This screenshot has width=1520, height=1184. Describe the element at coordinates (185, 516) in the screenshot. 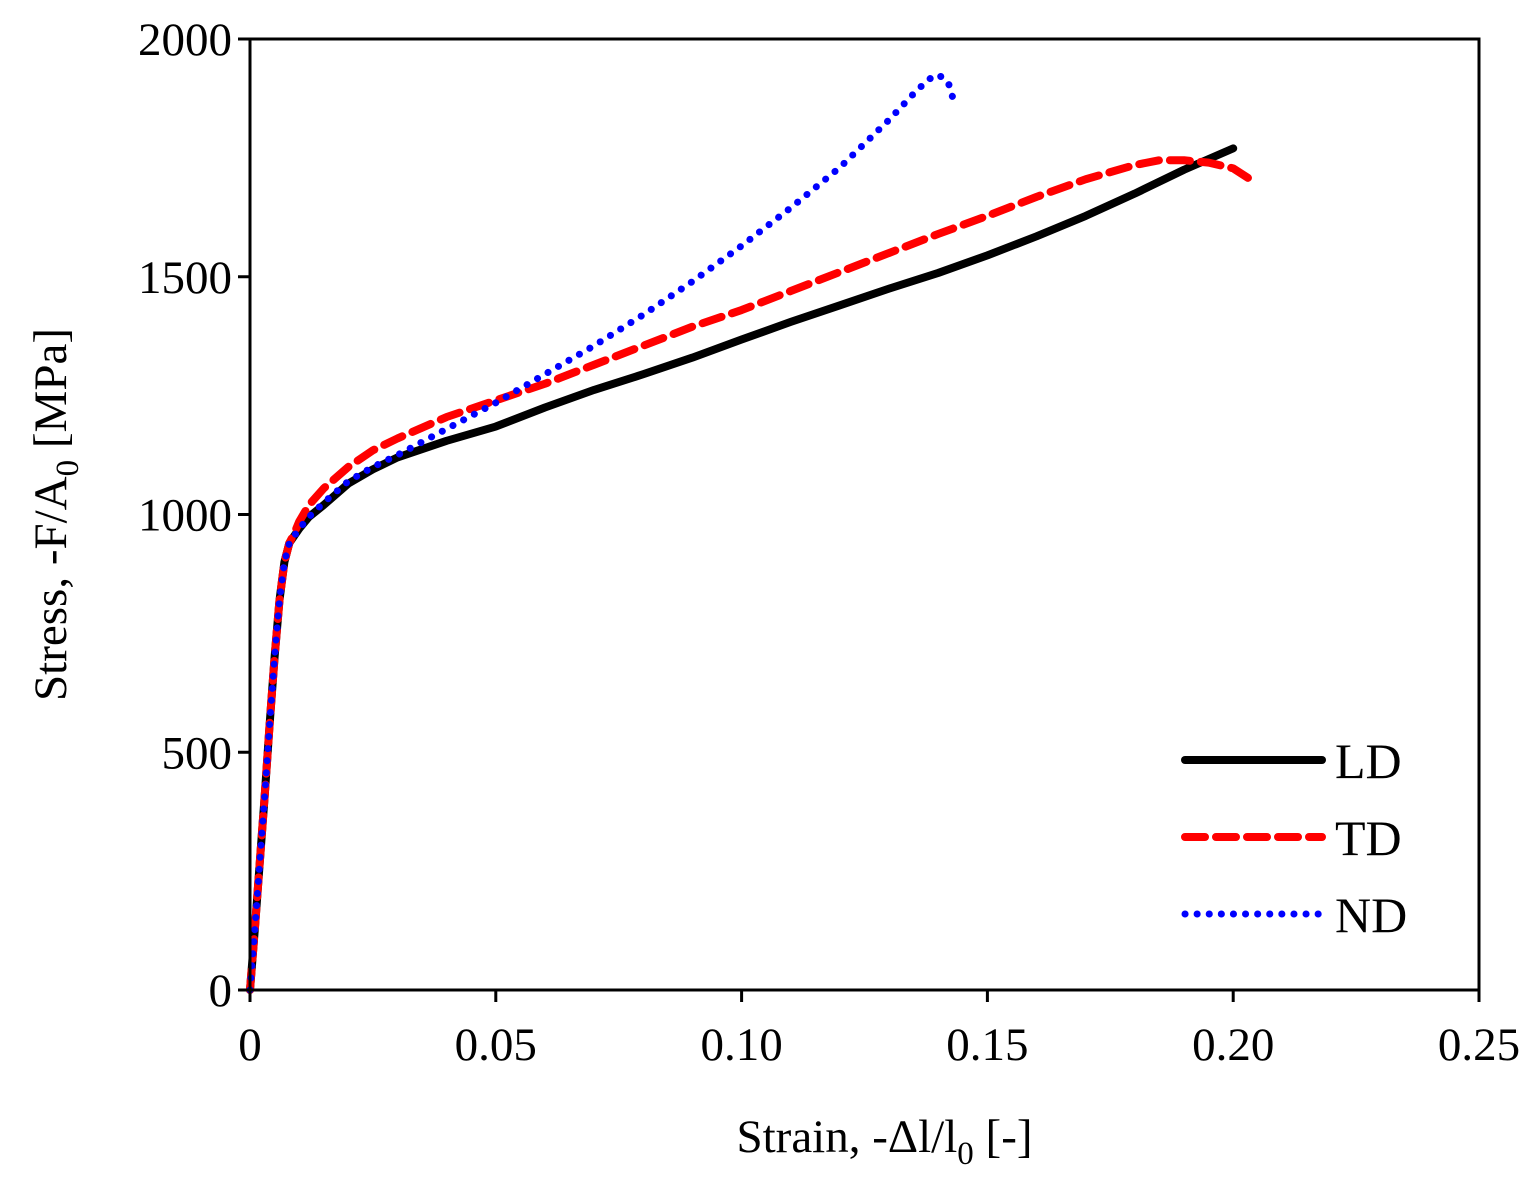

I see `y-tick-label: 1000` at that location.